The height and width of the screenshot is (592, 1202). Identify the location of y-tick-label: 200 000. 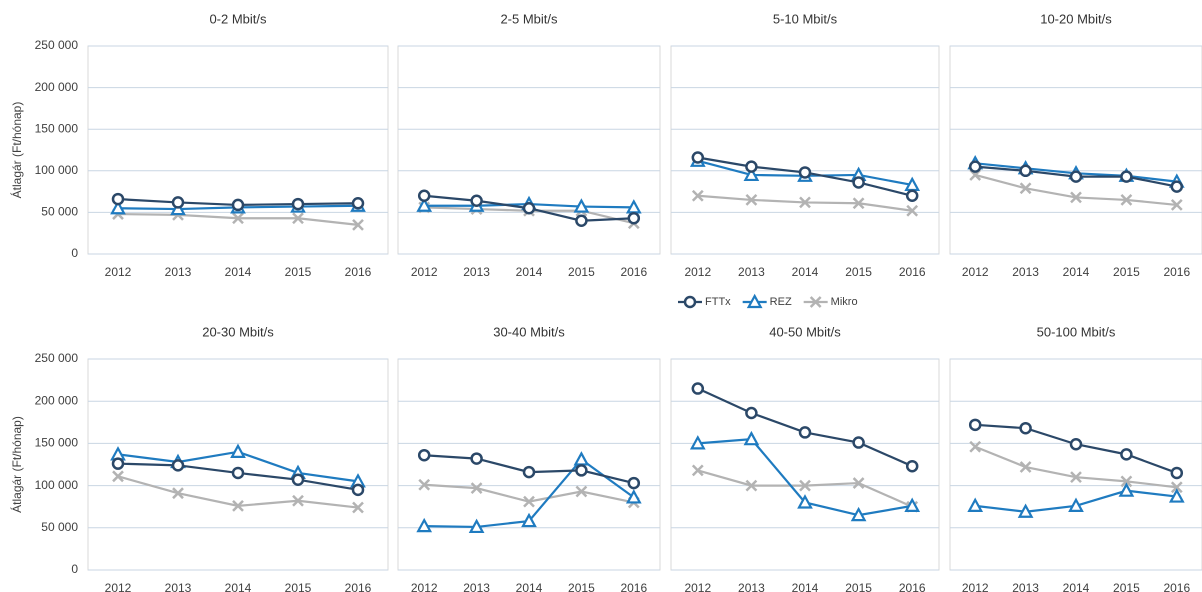
(57, 400).